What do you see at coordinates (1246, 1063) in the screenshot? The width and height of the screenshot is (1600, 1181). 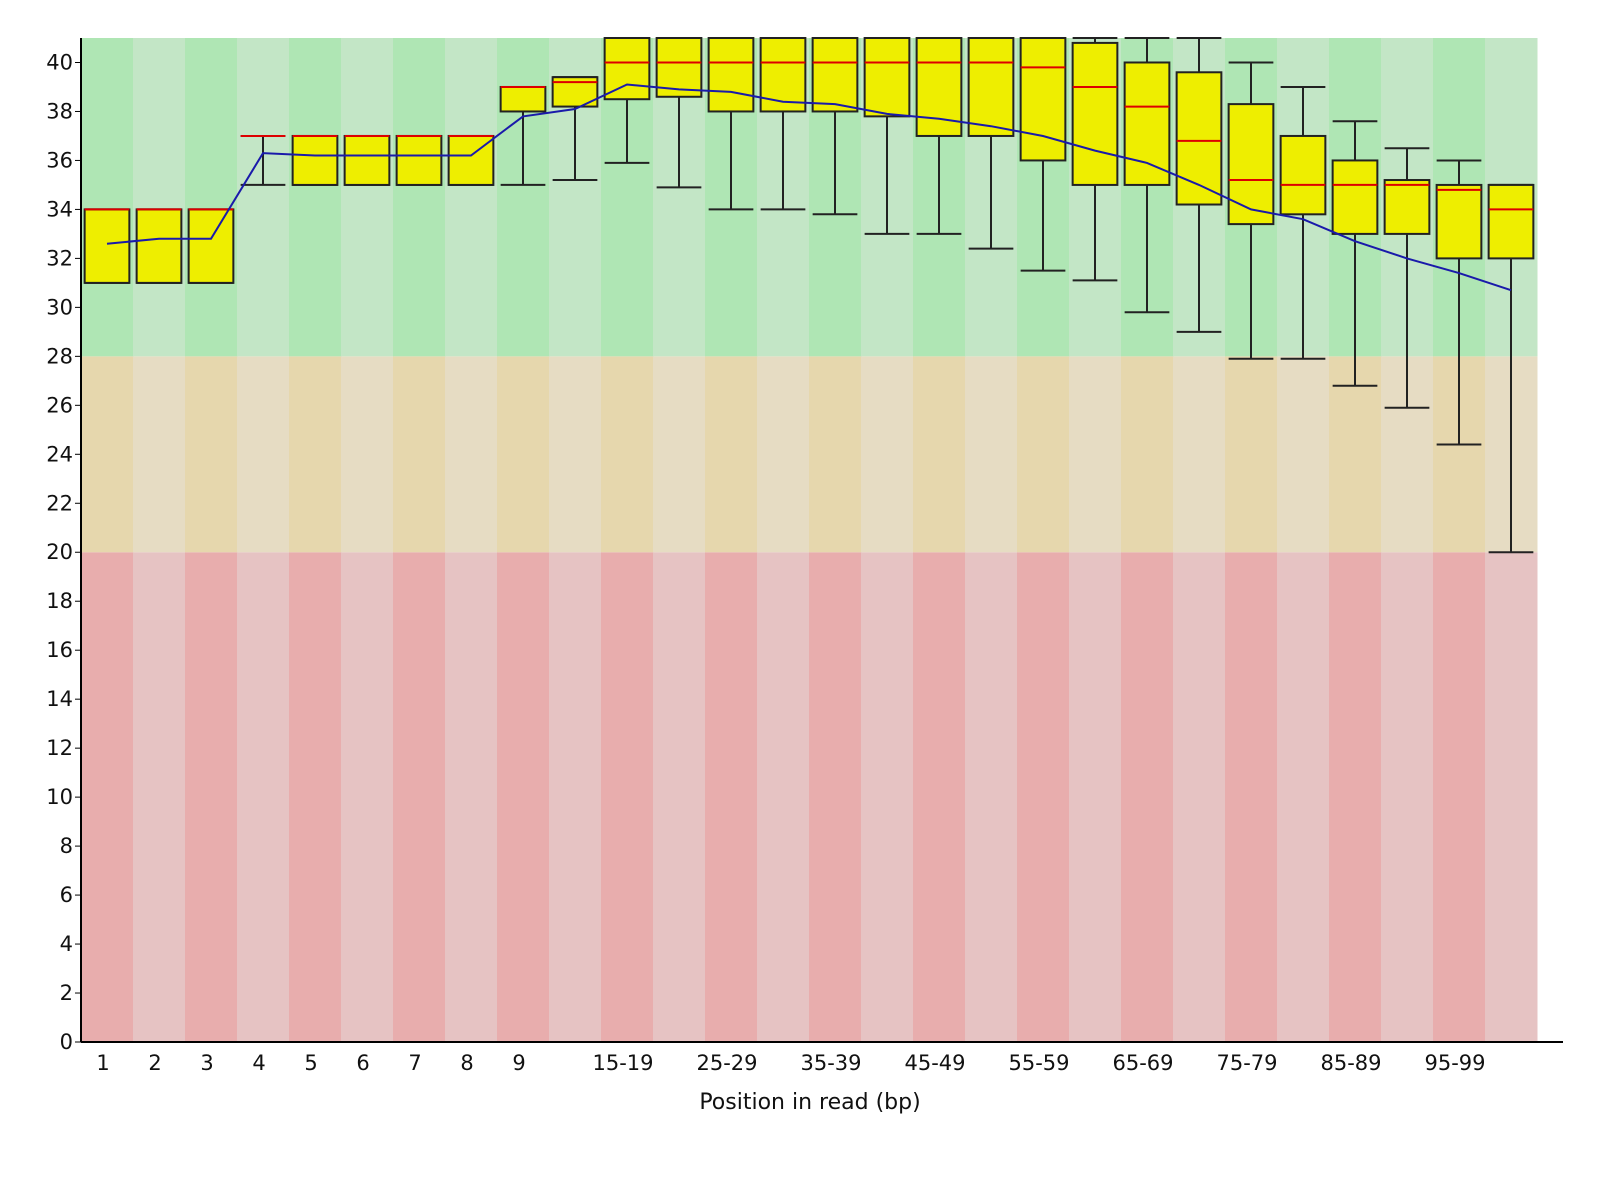 I see `x-tick-label: 75-79` at bounding box center [1246, 1063].